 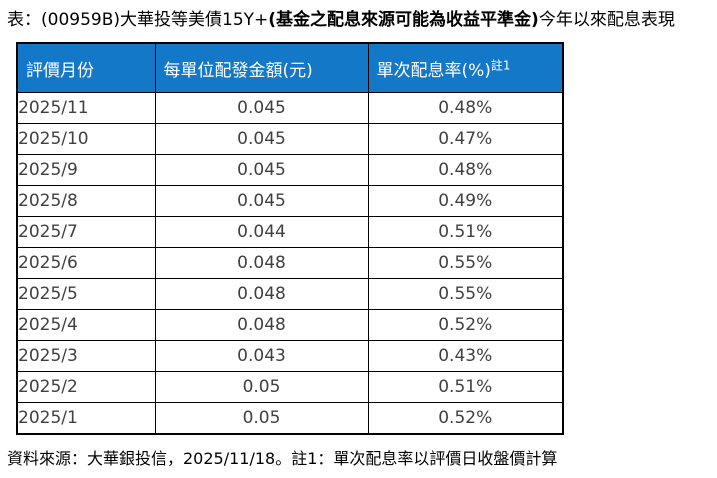 I want to click on month-cell: 2025/10, so click(x=86, y=139).